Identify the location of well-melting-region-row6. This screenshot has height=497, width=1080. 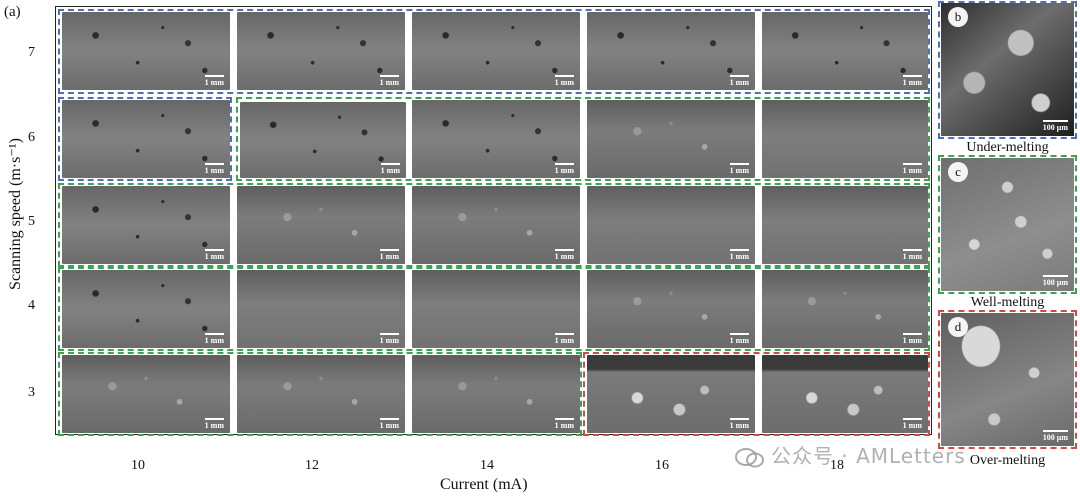
(583, 139).